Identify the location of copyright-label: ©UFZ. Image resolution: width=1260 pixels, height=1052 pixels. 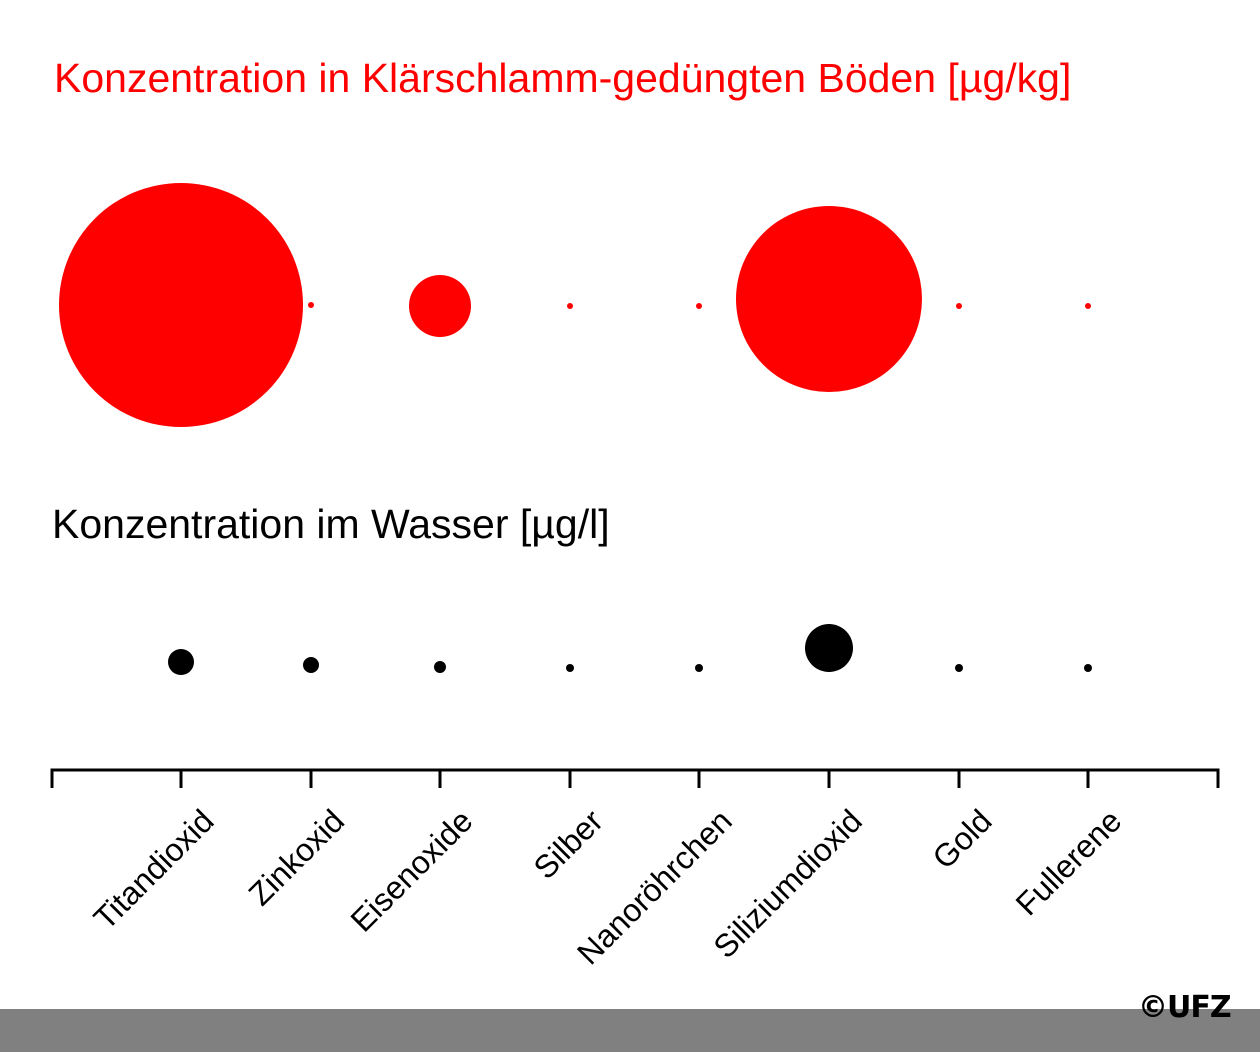
(1185, 1007).